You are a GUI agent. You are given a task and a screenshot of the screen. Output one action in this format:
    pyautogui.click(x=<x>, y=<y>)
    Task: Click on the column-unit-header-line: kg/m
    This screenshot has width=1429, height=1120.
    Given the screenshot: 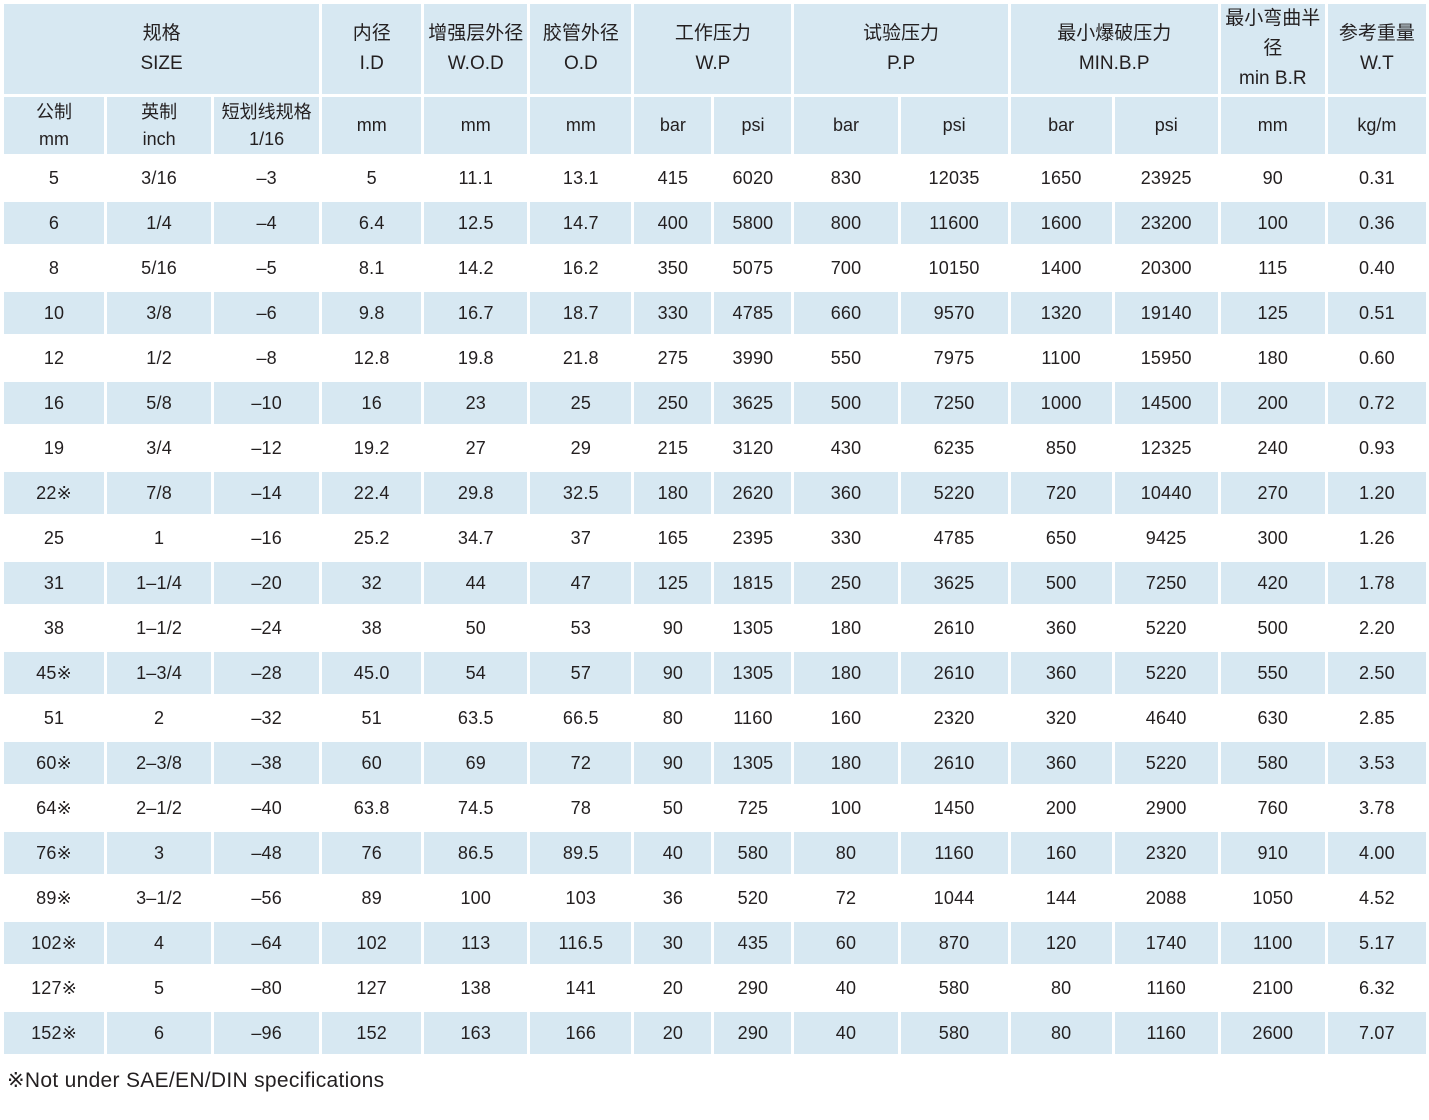 What is the action you would take?
    pyautogui.click(x=1377, y=125)
    